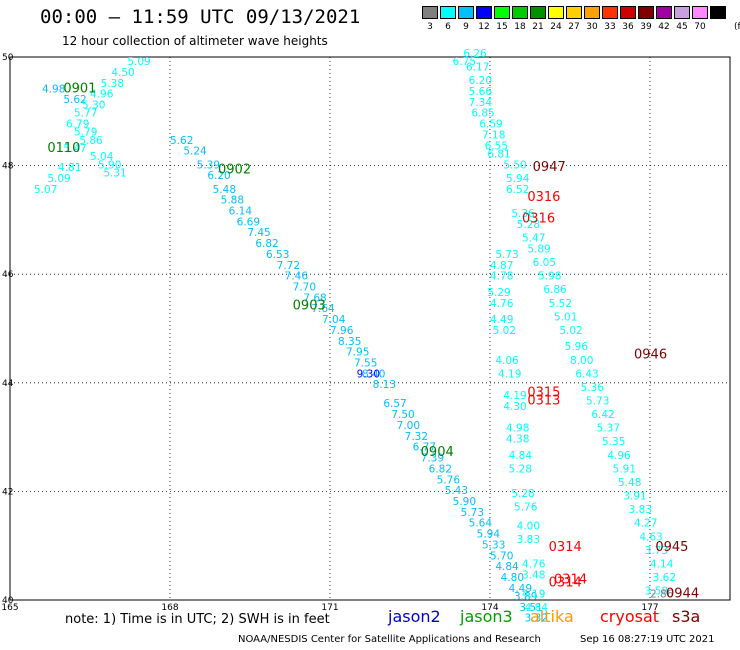 This screenshot has width=740, height=650. What do you see at coordinates (114, 173) in the screenshot?
I see `wave-height-value: 5.31` at bounding box center [114, 173].